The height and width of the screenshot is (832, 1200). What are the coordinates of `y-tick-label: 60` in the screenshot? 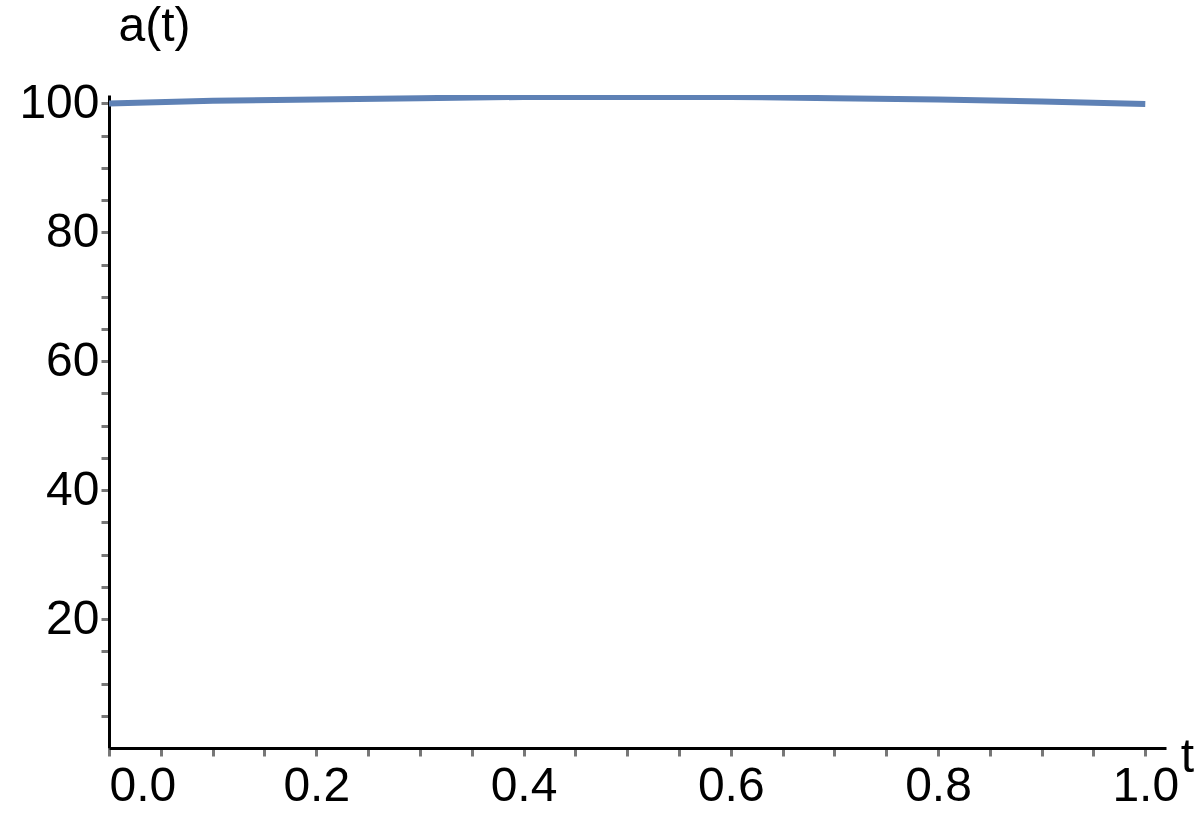 It's located at (73, 359).